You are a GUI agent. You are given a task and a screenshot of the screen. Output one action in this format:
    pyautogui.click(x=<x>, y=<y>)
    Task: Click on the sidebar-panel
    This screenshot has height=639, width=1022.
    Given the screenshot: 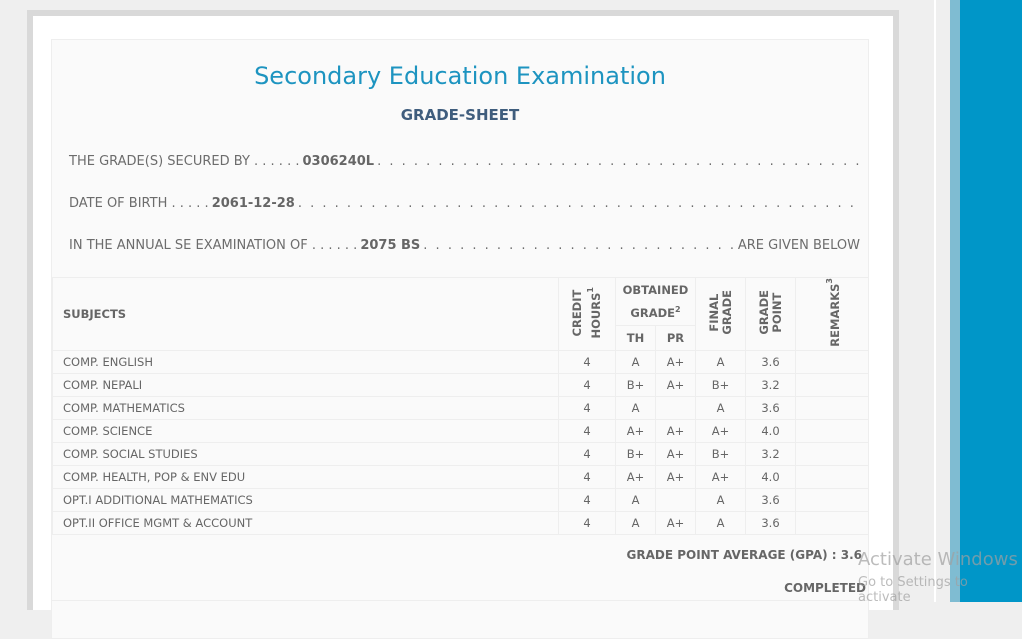 What is the action you would take?
    pyautogui.click(x=991, y=301)
    